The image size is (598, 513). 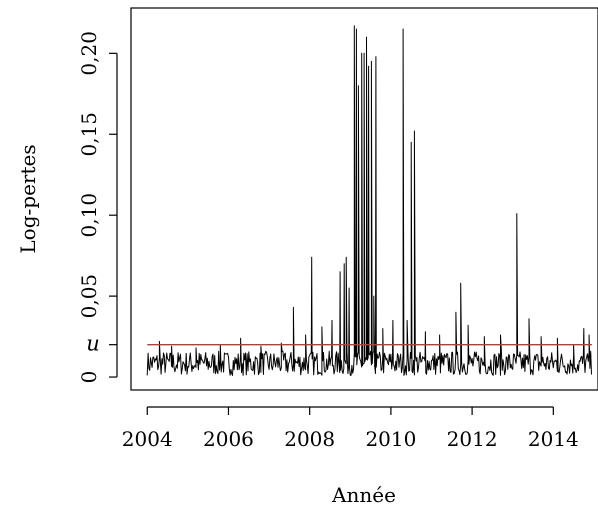 I want to click on threshold-label: u, so click(x=93, y=344).